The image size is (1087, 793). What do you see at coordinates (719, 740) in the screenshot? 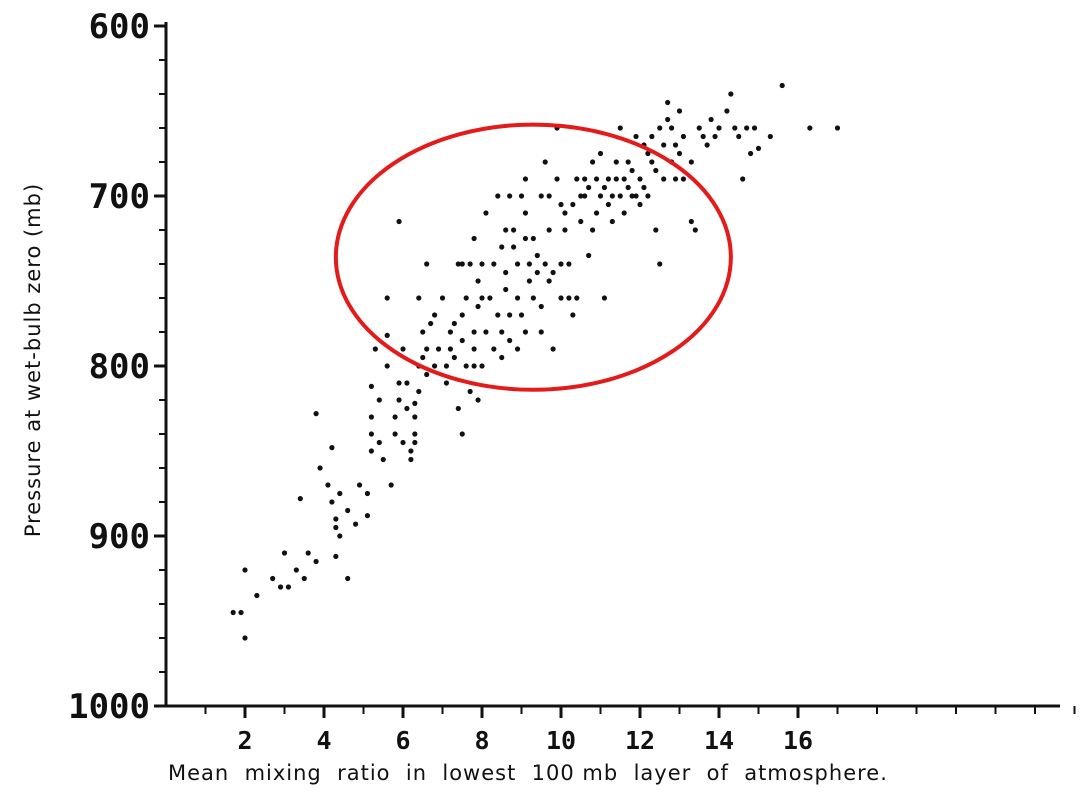
I see `x-tick-label: 14` at bounding box center [719, 740].